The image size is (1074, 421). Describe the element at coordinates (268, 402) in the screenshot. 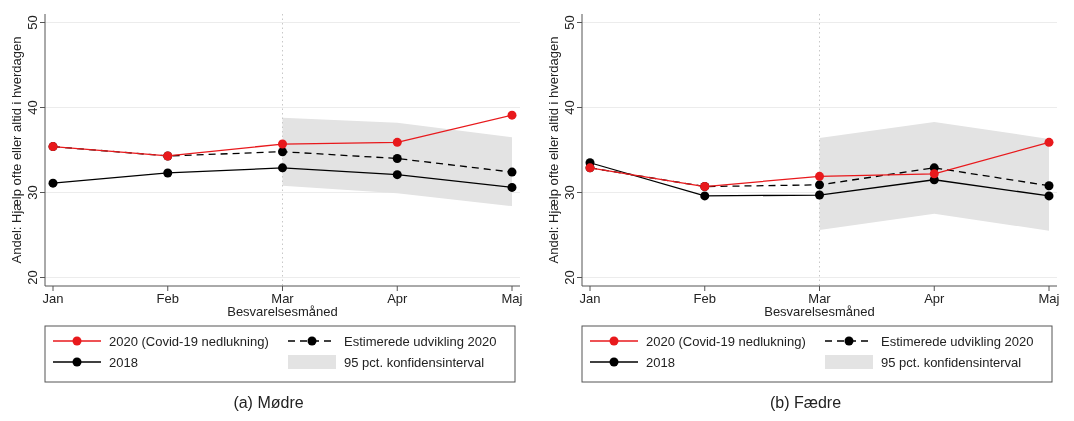

I see `text: (a) Mødre` at that location.